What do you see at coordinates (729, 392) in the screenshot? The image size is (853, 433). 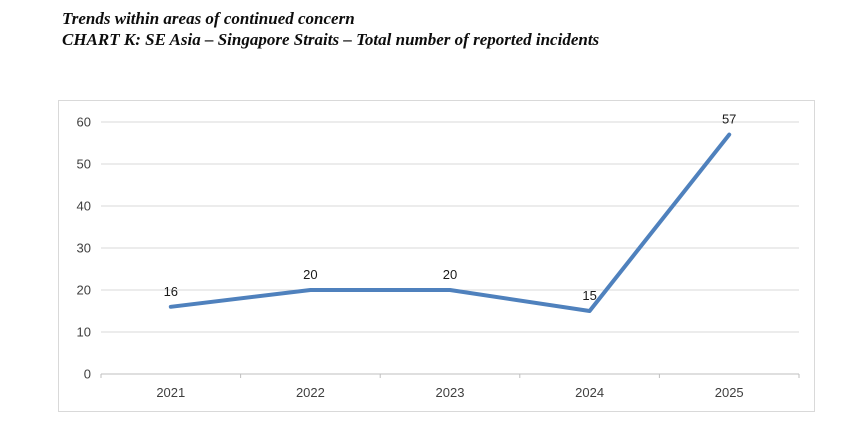 I see `x-axis-tick-label: 2025` at bounding box center [729, 392].